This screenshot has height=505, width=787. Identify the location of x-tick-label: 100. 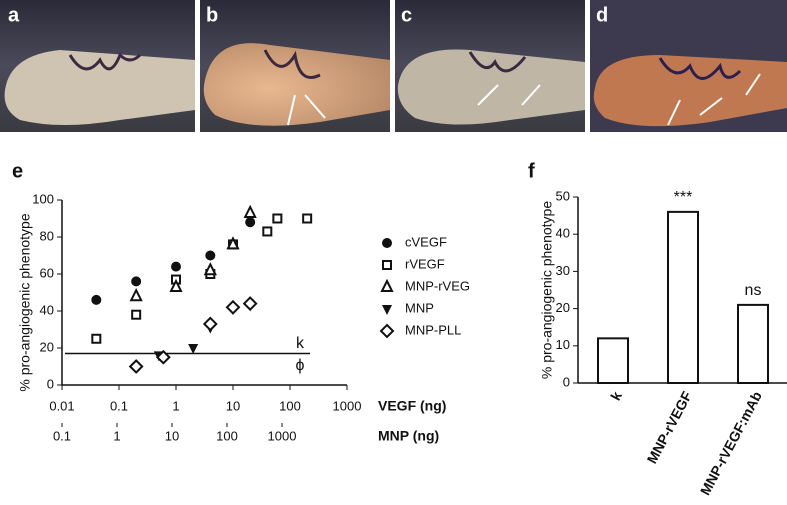
(290, 405).